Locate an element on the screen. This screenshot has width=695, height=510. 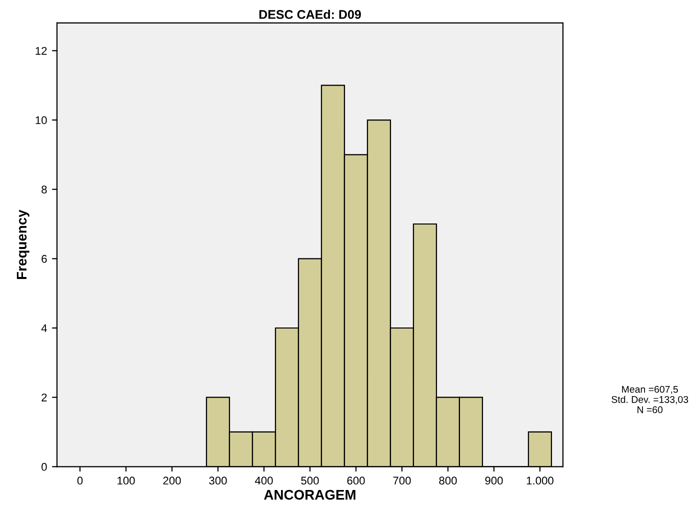
y-tick-label: 8 is located at coordinates (44, 190).